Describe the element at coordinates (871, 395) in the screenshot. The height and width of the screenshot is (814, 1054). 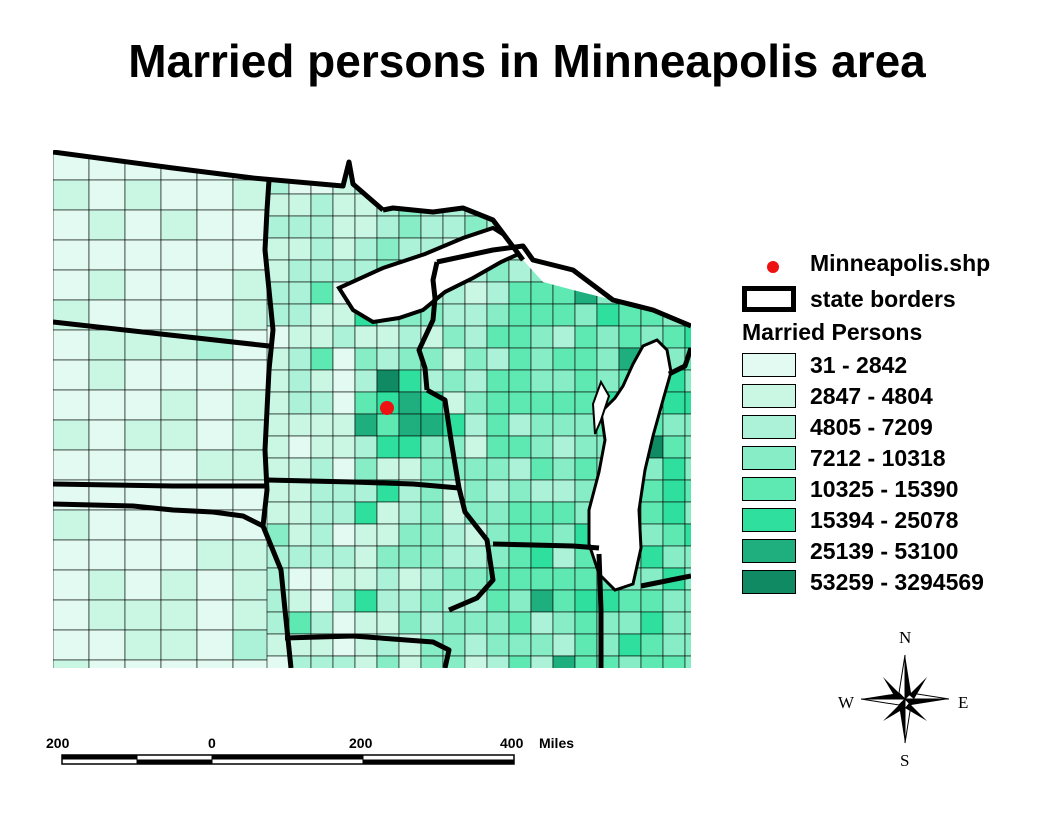
I see `legend-class-label: 2847 - 4804` at that location.